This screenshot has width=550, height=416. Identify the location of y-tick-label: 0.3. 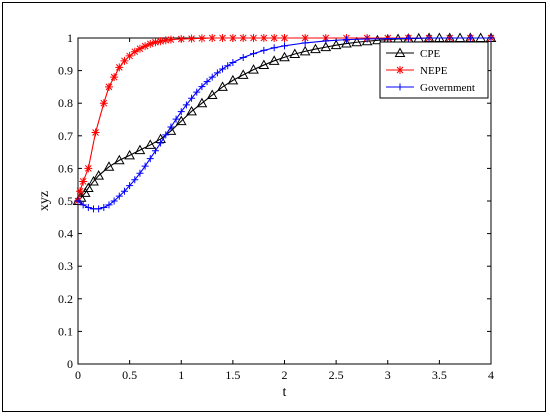
(65, 266).